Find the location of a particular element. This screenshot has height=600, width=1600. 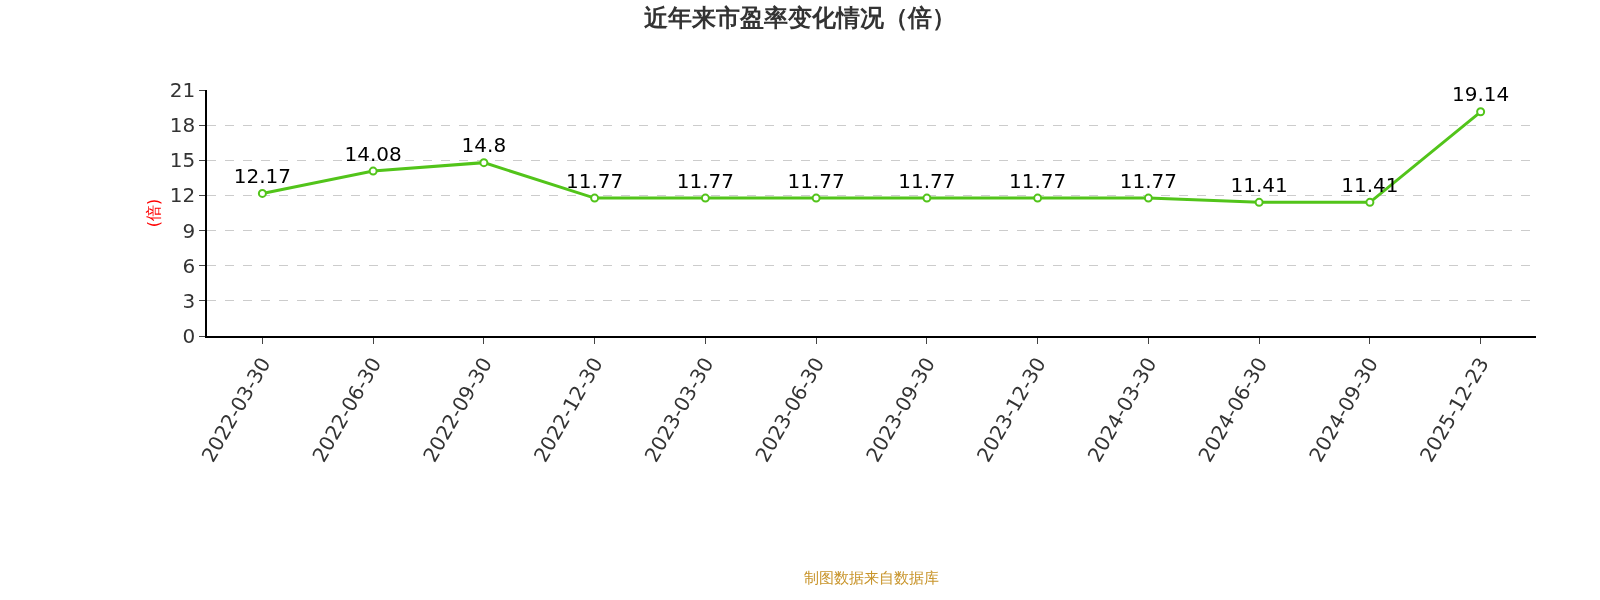

y-tick-label: 6 is located at coordinates (189, 265).